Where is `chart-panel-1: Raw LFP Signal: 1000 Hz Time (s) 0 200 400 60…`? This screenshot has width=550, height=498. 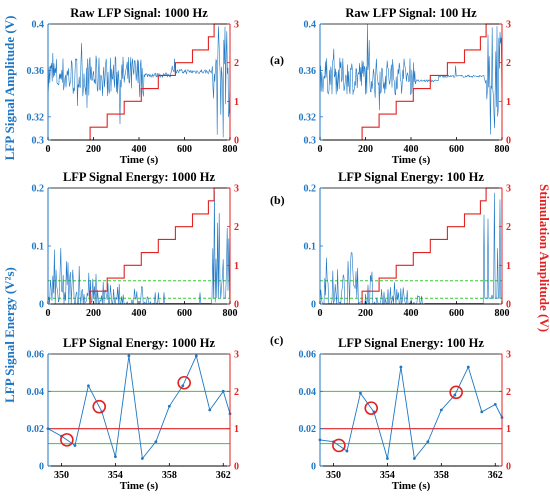 chart-panel-1: Raw LFP Signal: 1000 Hz Time (s) 0 200 400 60… is located at coordinates (133, 86).